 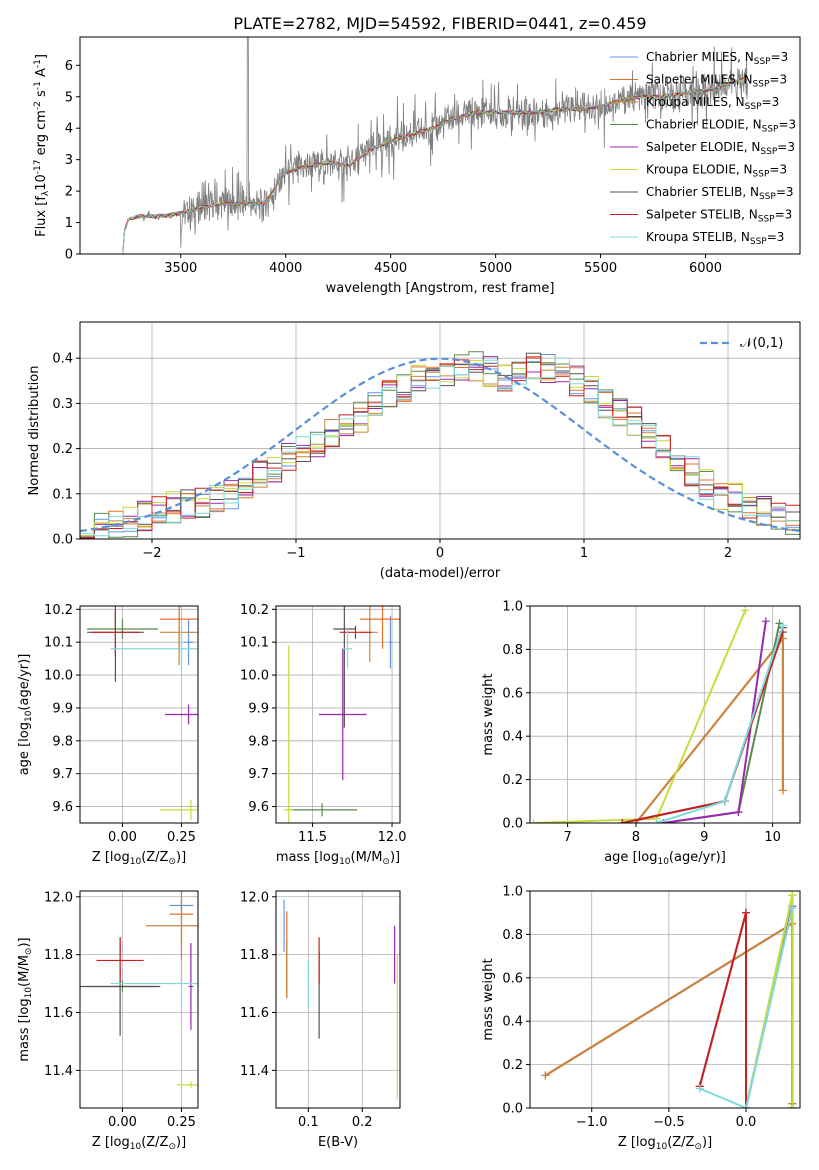 I want to click on y-tick-label: 0.4, so click(x=62, y=359).